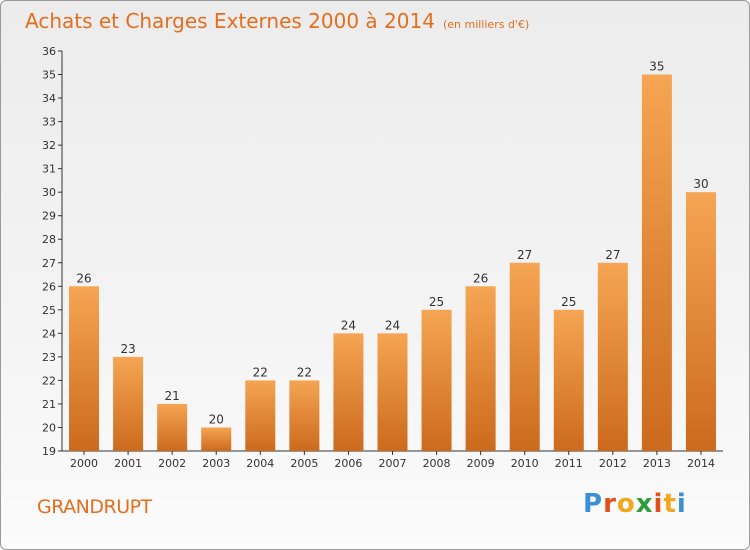  What do you see at coordinates (348, 463) in the screenshot?
I see `x-tick-label: 2006` at bounding box center [348, 463].